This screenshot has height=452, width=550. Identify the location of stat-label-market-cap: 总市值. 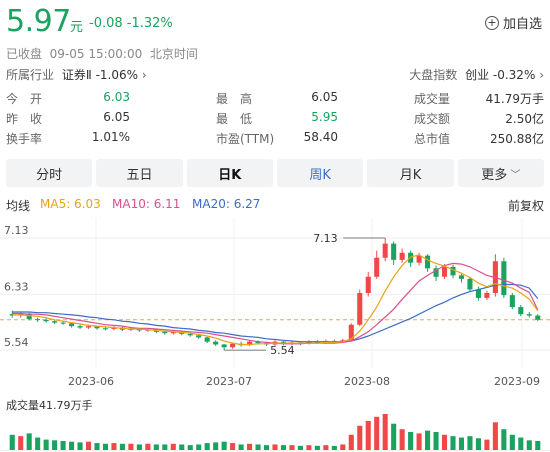
(432, 139).